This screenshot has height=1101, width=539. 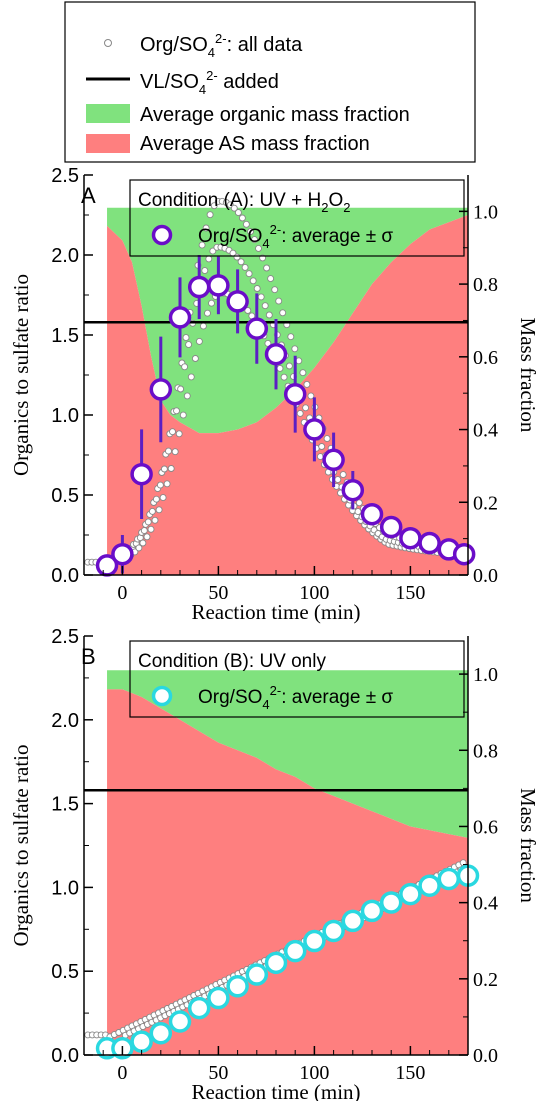 What do you see at coordinates (108, 113) in the screenshot?
I see `legend-organic-swatch` at bounding box center [108, 113].